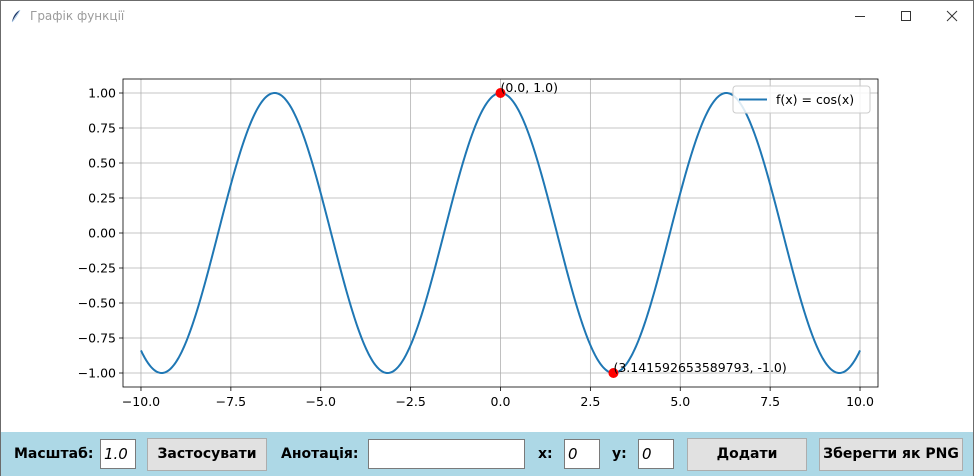  Describe the element at coordinates (321, 401) in the screenshot. I see `x-tick-label: −5.0` at that location.